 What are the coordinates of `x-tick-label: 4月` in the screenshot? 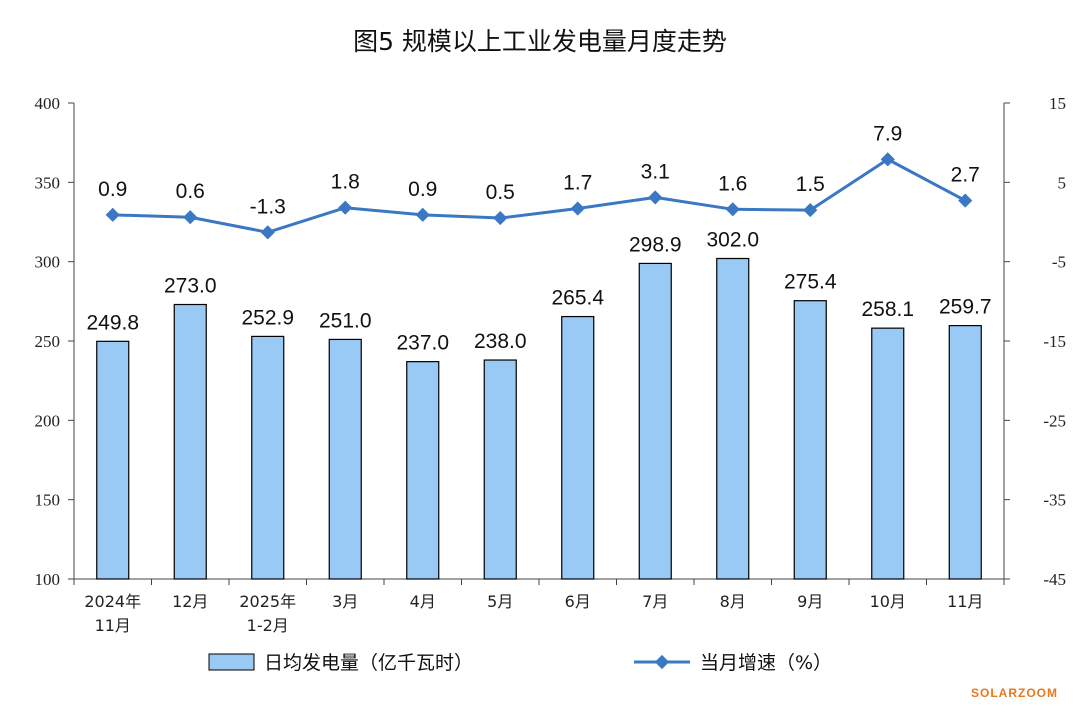 It's located at (423, 601).